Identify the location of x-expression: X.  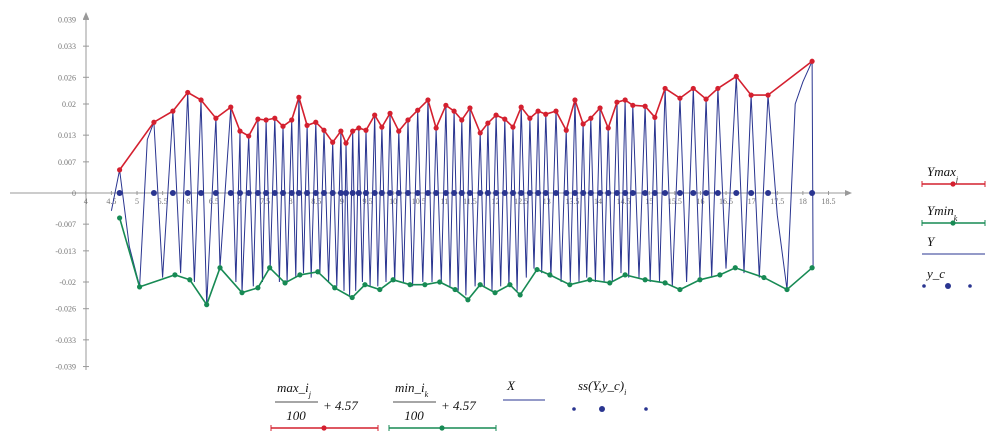
(511, 385).